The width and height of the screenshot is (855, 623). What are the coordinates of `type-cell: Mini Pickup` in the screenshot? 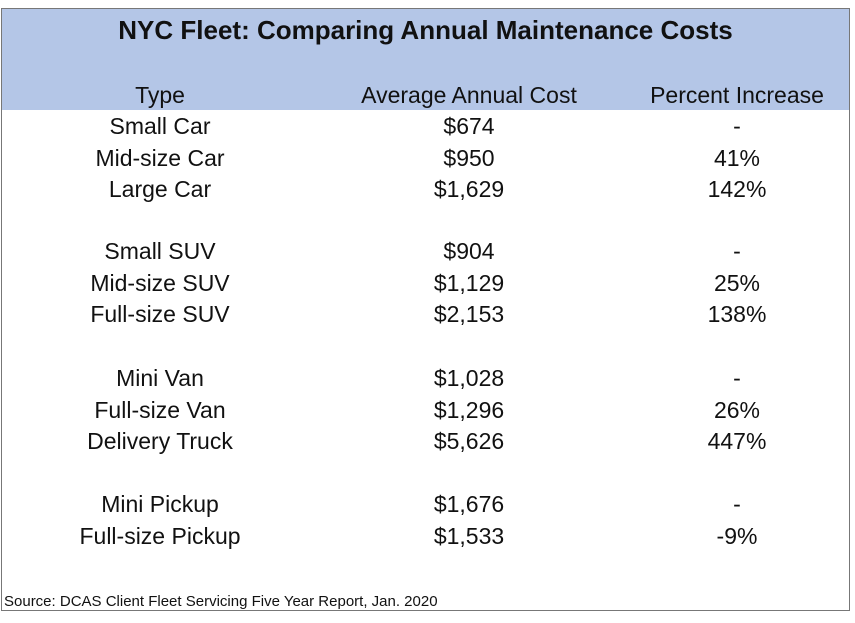 It's located at (160, 504).